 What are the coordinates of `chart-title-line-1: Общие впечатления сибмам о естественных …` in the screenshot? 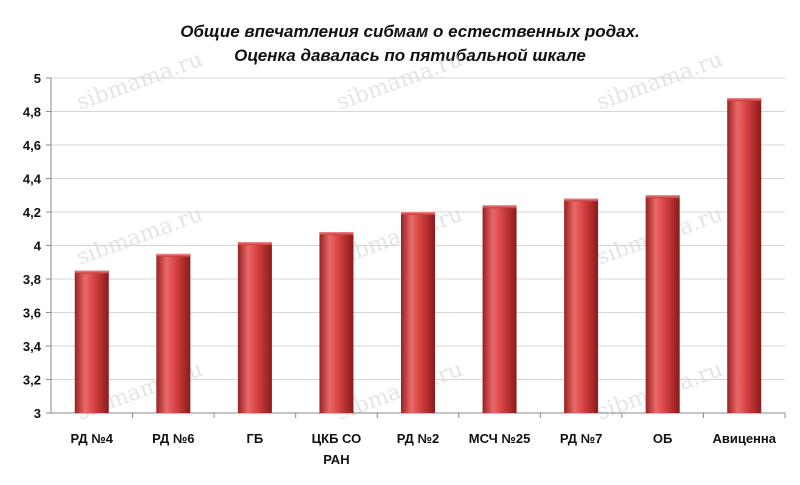 It's located at (410, 31).